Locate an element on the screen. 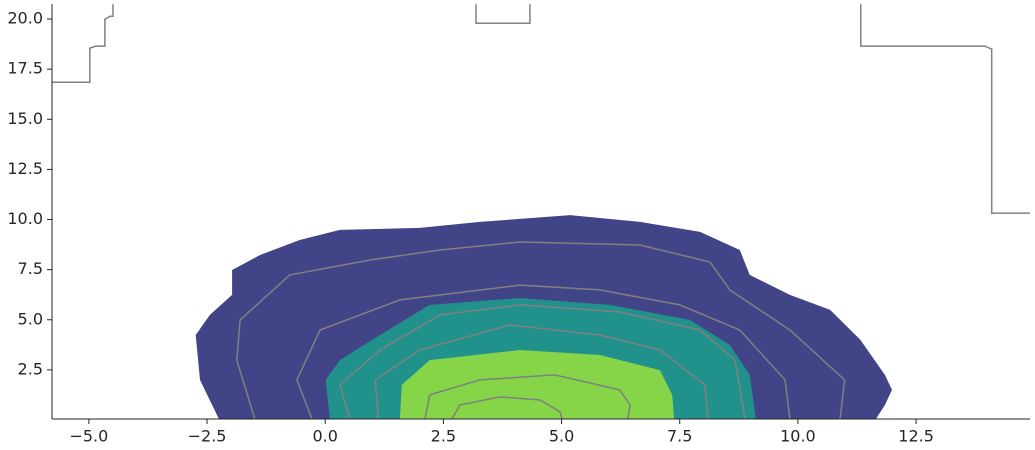 This screenshot has height=450, width=1035. x-tick-label: 2.5 is located at coordinates (443, 436).